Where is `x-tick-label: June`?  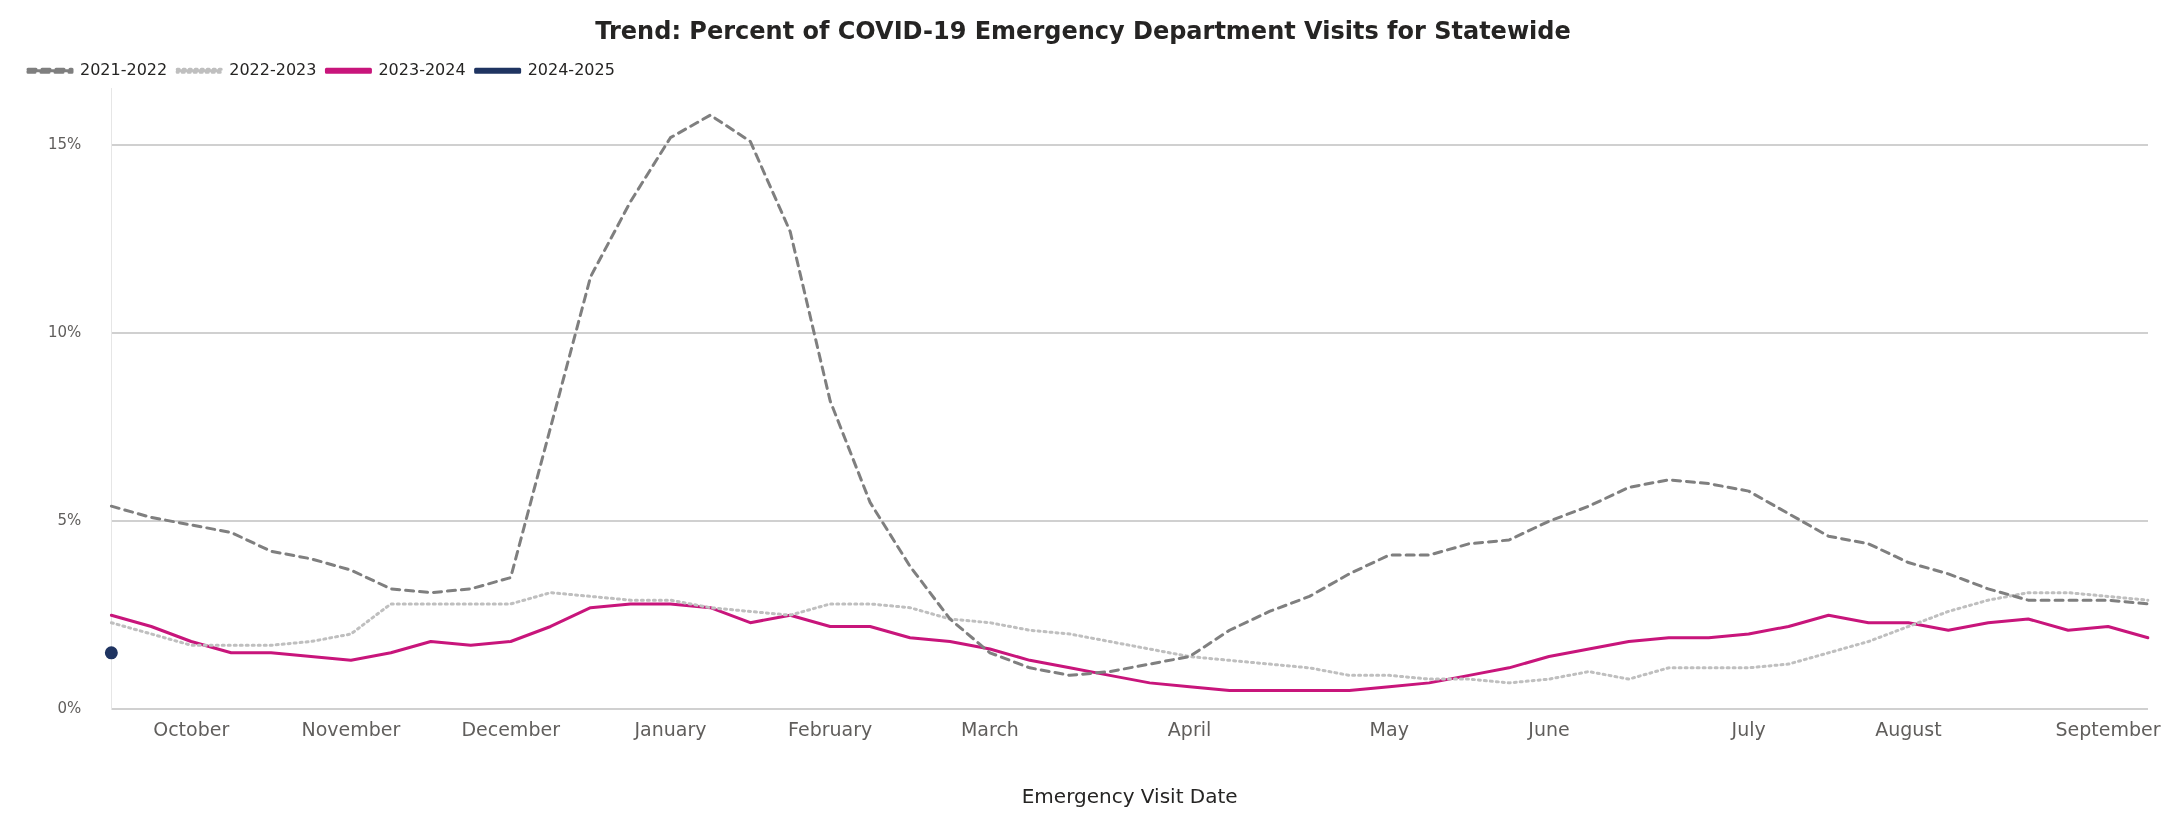 x-tick-label: June is located at coordinates (1548, 728).